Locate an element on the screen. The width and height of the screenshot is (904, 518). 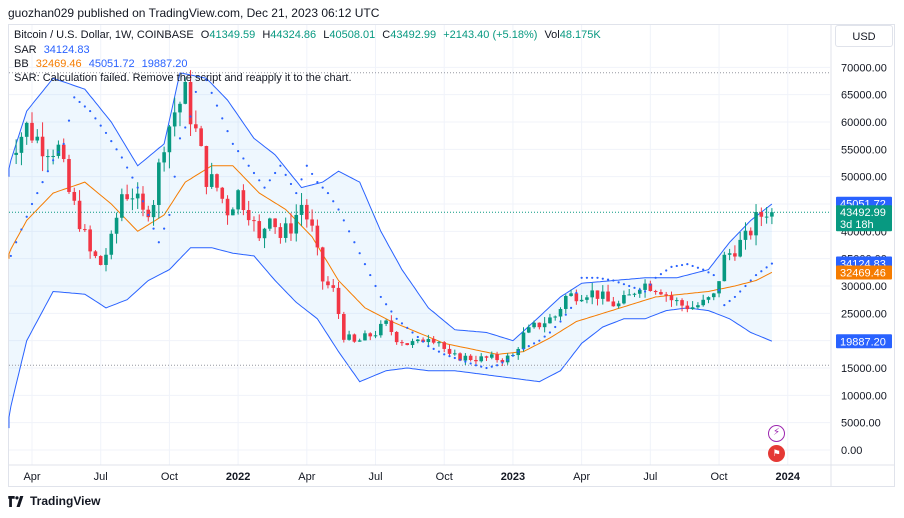
y-tick-label: 15000.00 is located at coordinates (864, 369).